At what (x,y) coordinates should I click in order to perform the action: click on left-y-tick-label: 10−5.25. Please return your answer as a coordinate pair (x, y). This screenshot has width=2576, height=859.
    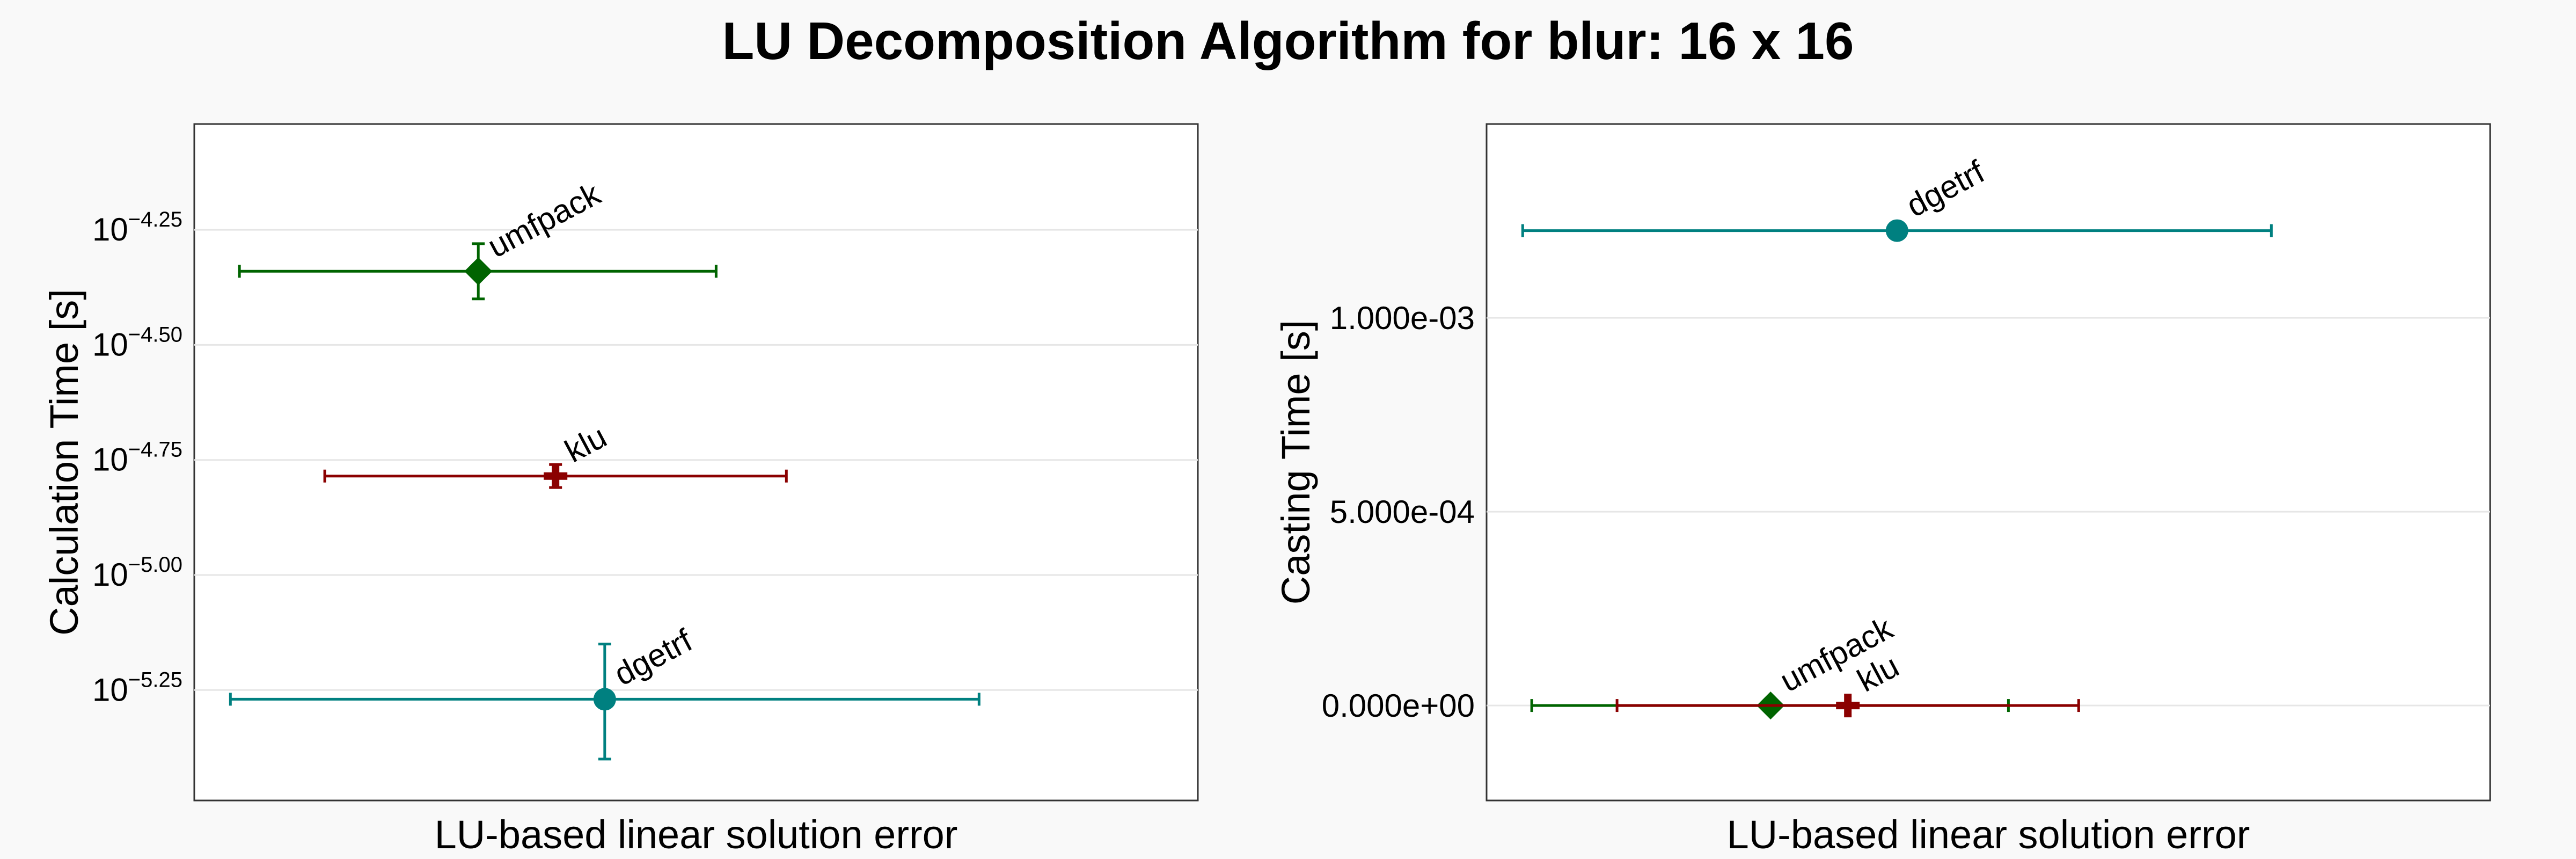
    Looking at the image, I should click on (137, 688).